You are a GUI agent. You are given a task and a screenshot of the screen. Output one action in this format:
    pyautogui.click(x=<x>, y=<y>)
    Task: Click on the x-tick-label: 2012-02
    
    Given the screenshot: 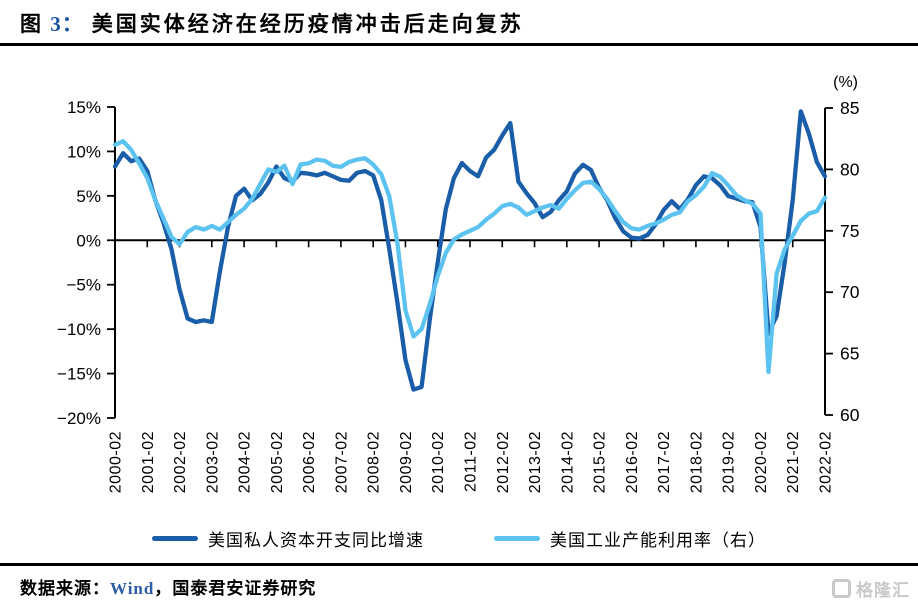 What is the action you would take?
    pyautogui.click(x=503, y=462)
    